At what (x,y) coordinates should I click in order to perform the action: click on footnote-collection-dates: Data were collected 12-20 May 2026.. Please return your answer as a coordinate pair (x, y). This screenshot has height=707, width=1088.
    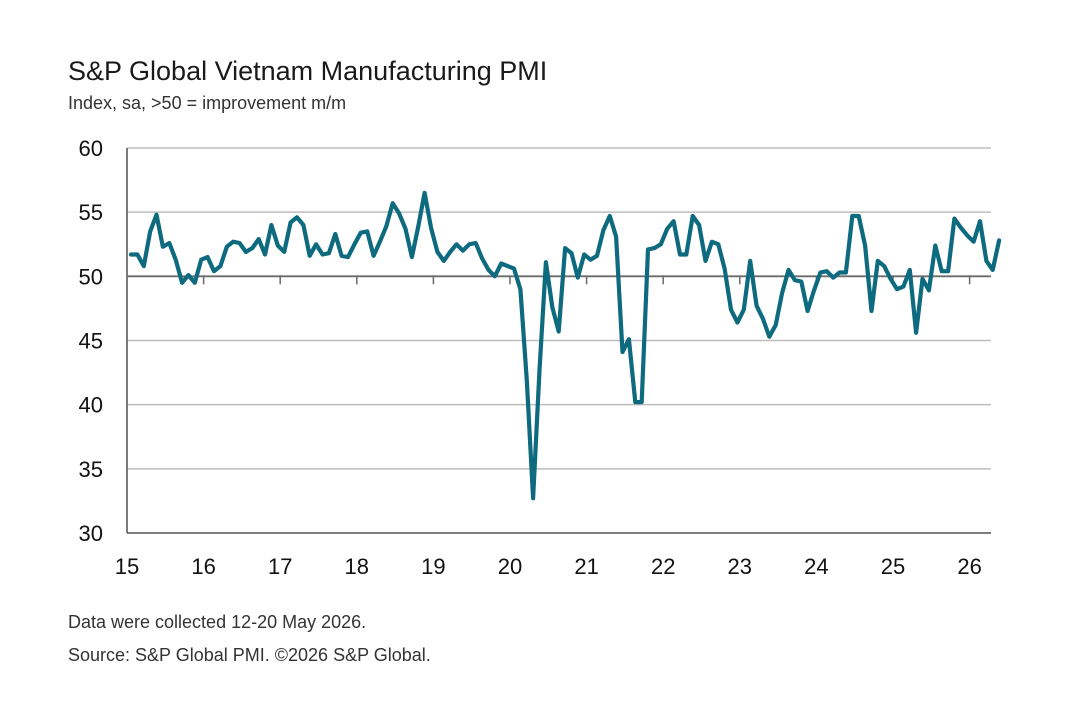
    Looking at the image, I should click on (217, 622).